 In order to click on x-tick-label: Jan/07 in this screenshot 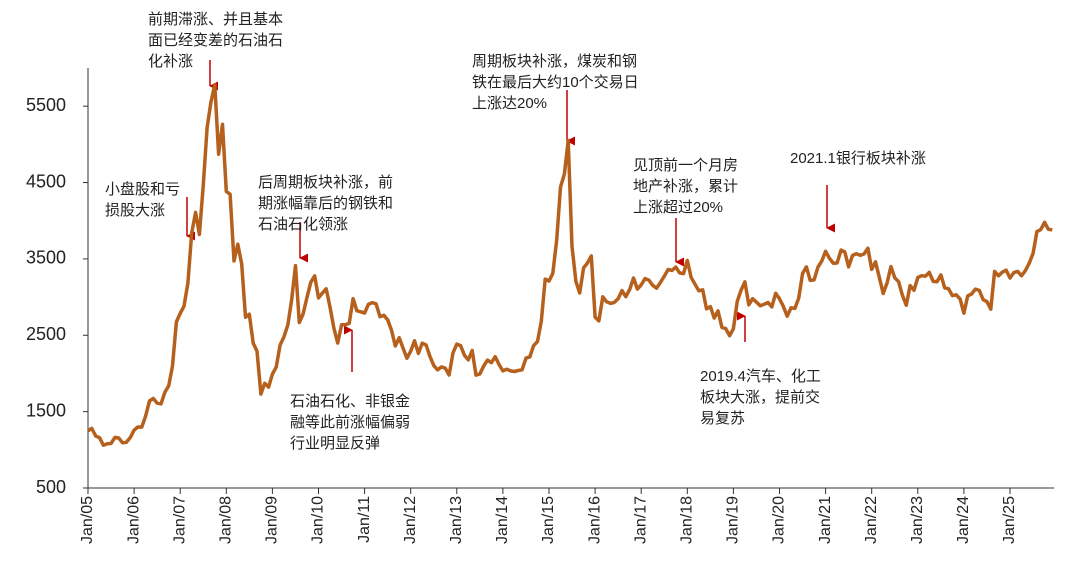, I will do `click(179, 520)`.